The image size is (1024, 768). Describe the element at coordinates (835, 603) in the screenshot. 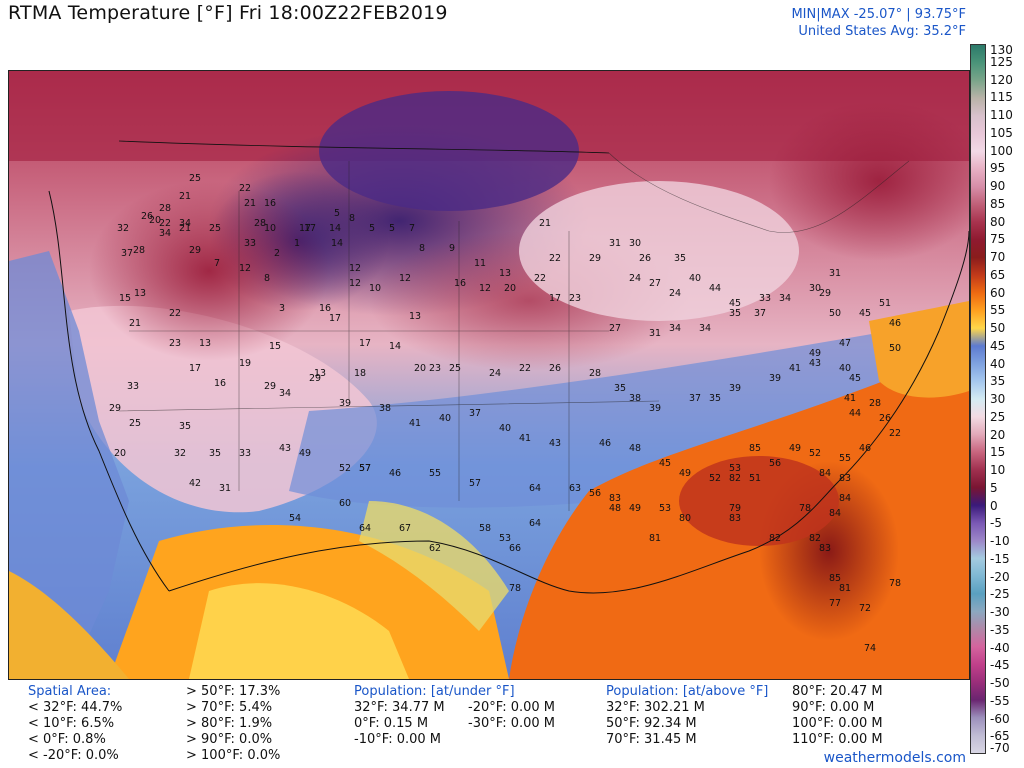

I see `station-temperature-value: 77` at that location.